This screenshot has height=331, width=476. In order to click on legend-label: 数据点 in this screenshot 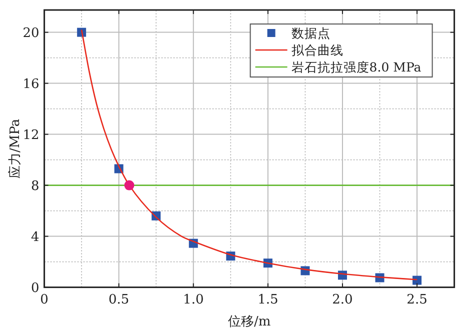, I will do `click(310, 33)`.